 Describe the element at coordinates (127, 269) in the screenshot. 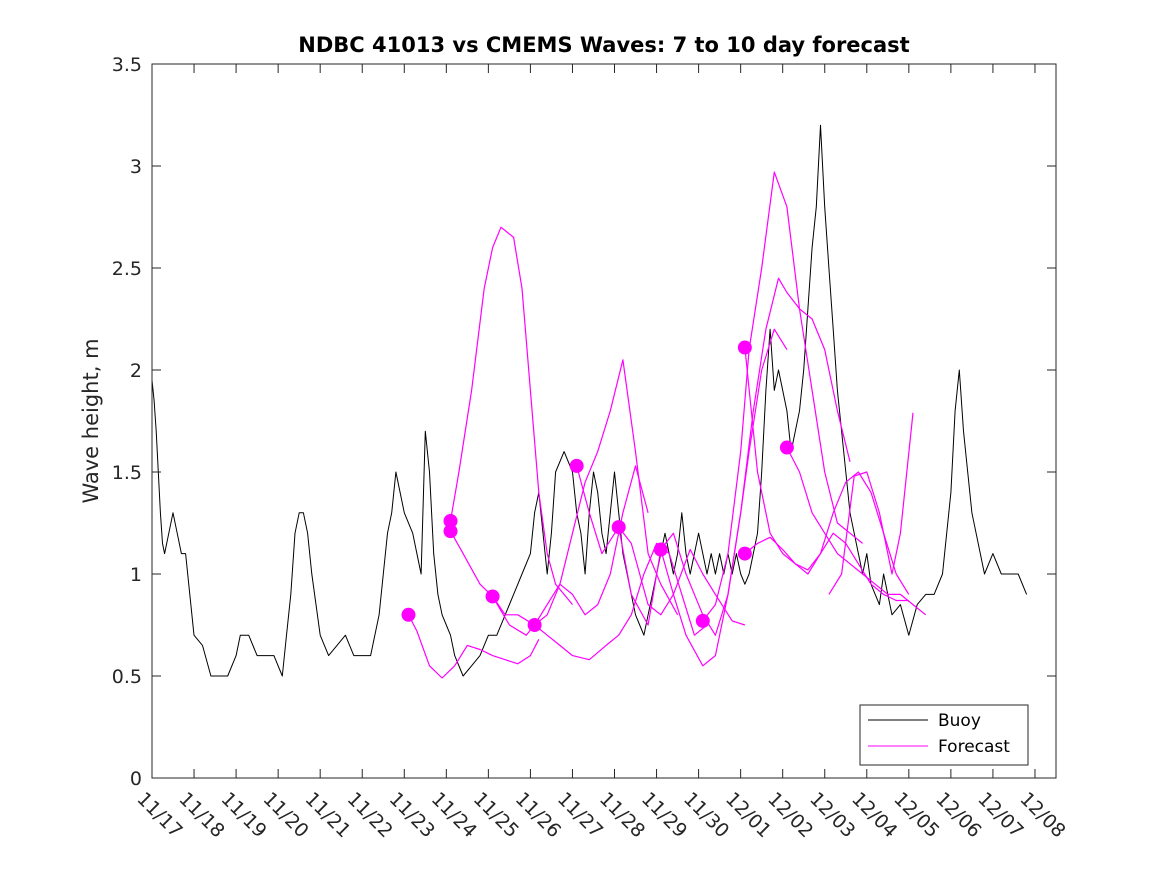

I see `y-tick-label: 2.5` at that location.